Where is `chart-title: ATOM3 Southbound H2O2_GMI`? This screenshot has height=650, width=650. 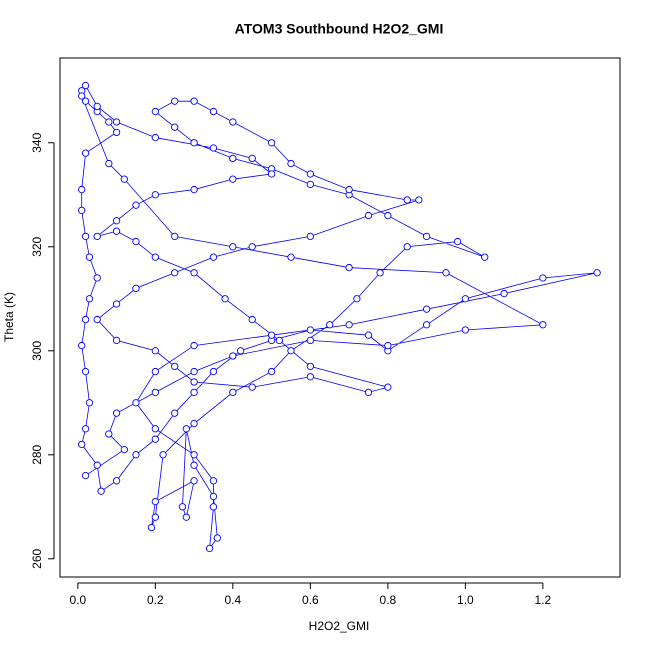
chart-title: ATOM3 Southbound H2O2_GMI is located at coordinates (339, 29).